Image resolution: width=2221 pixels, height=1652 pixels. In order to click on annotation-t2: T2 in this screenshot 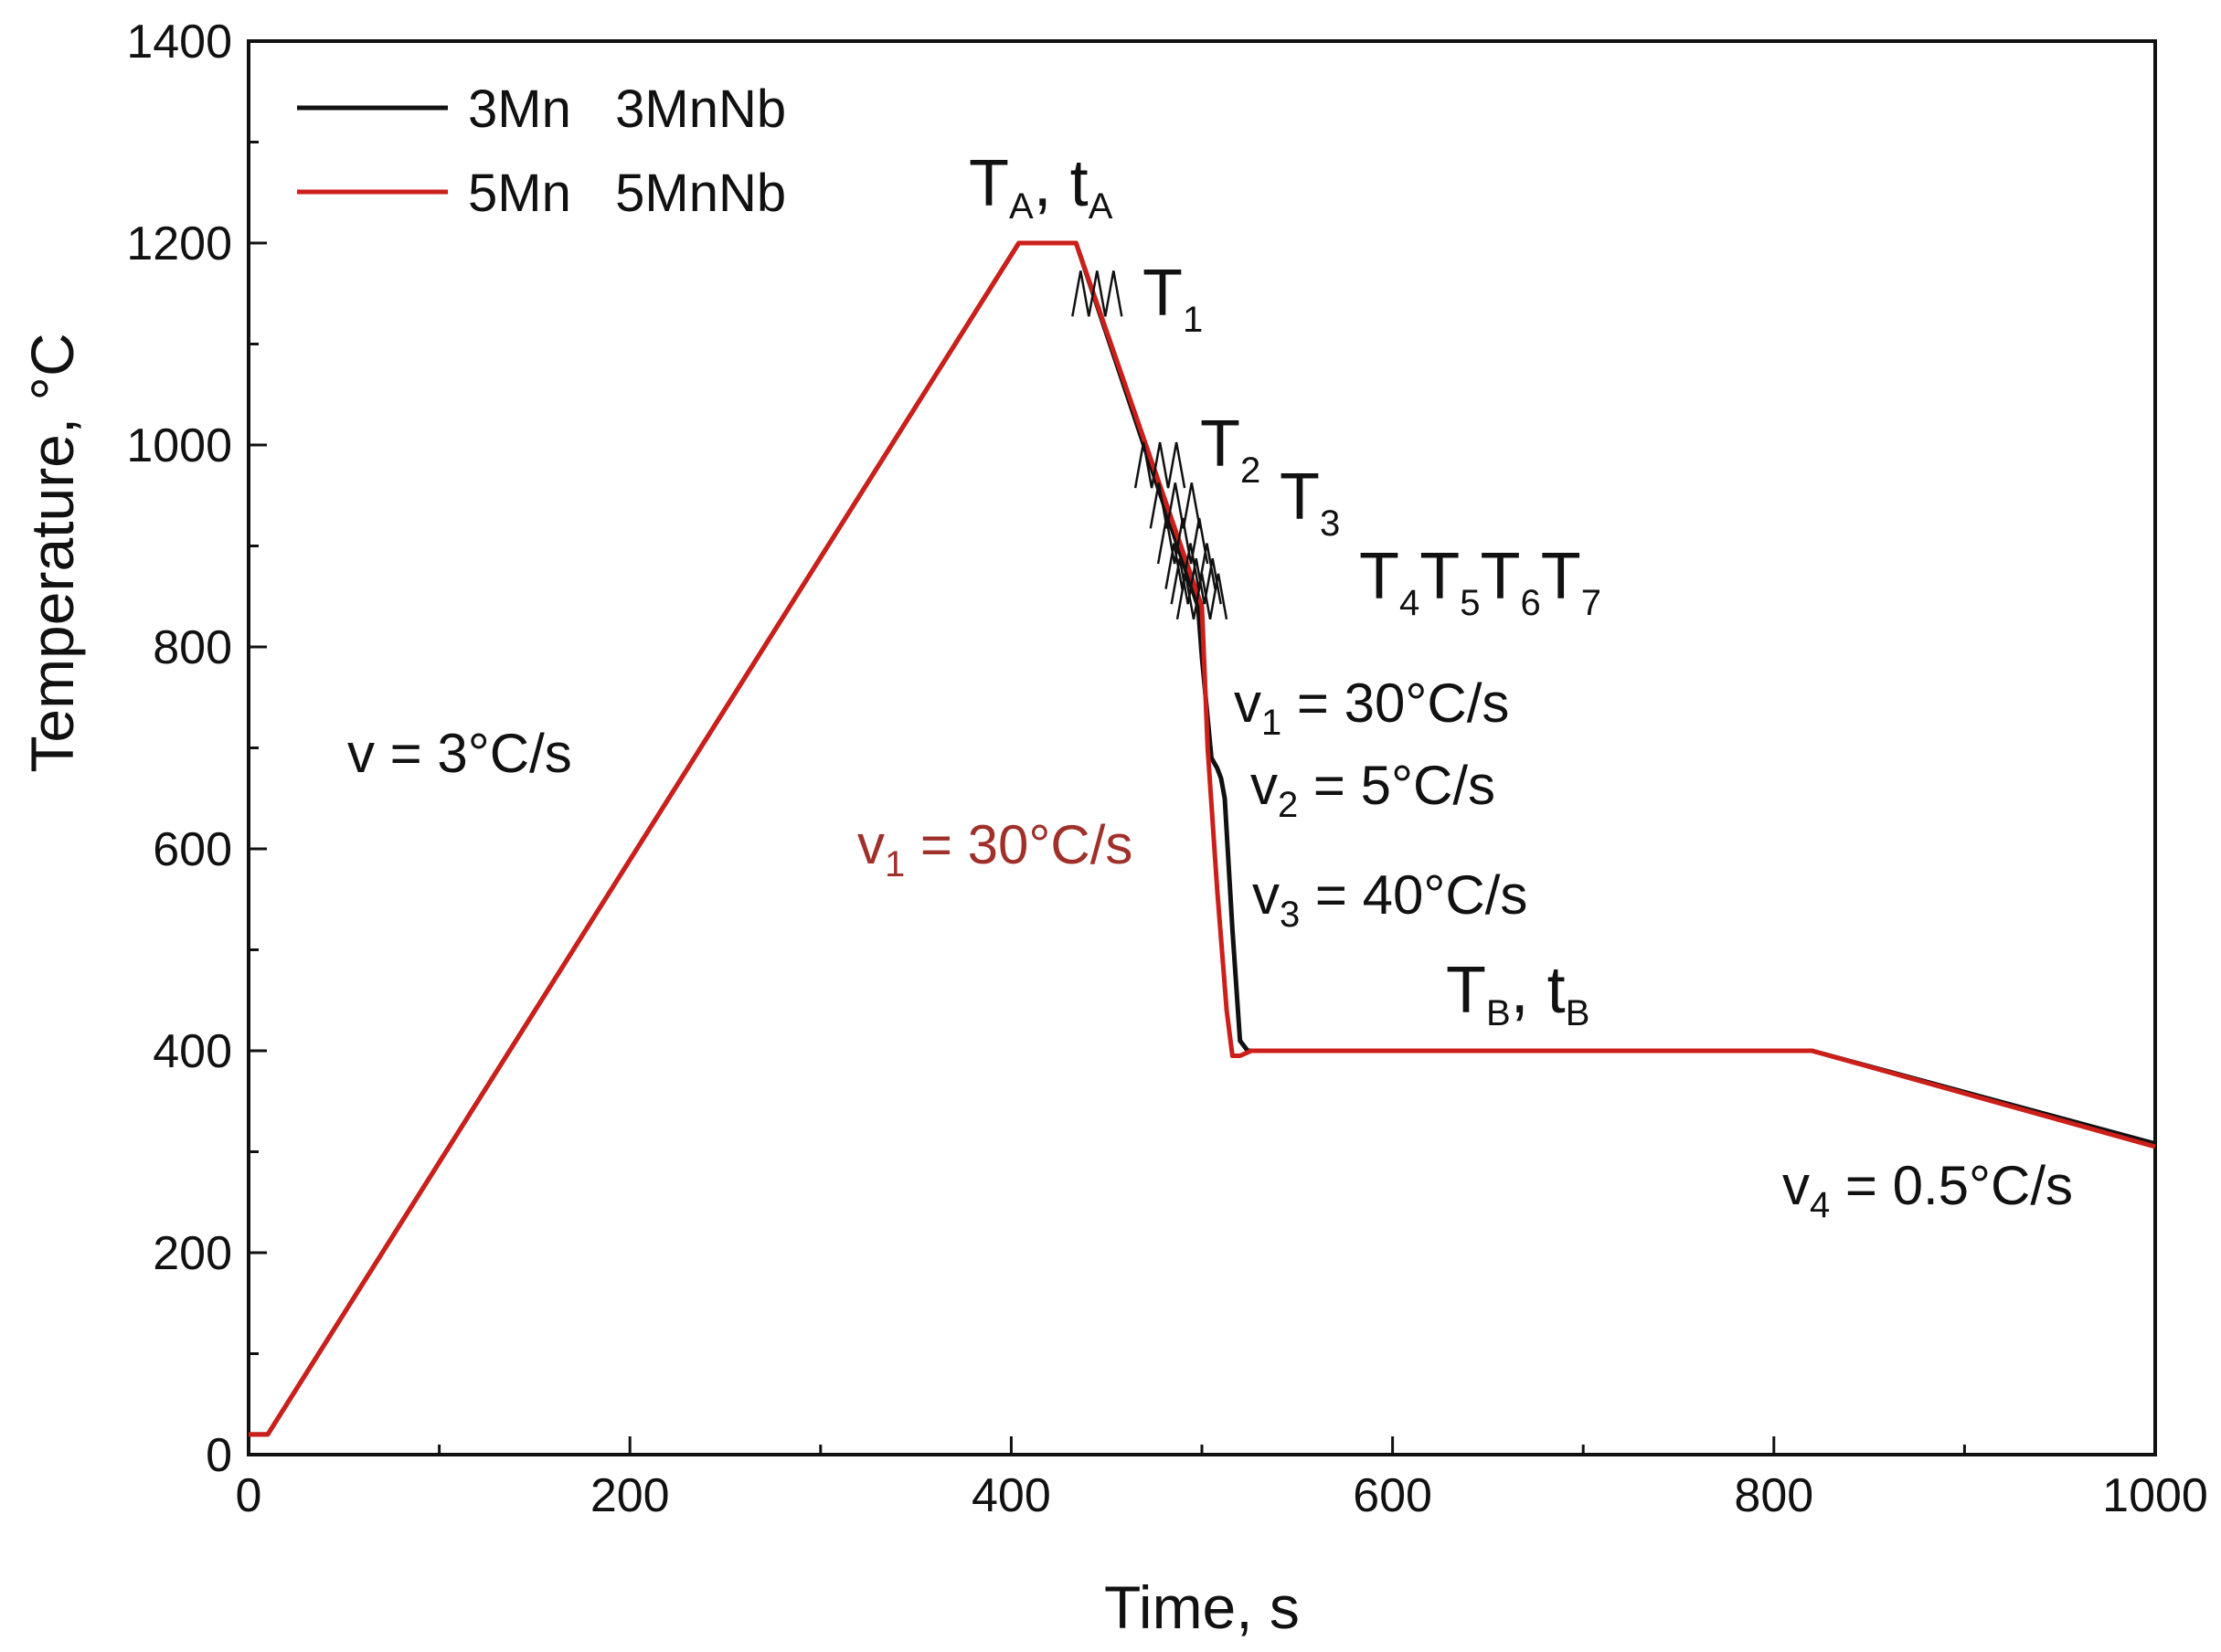, I will do `click(1230, 450)`.